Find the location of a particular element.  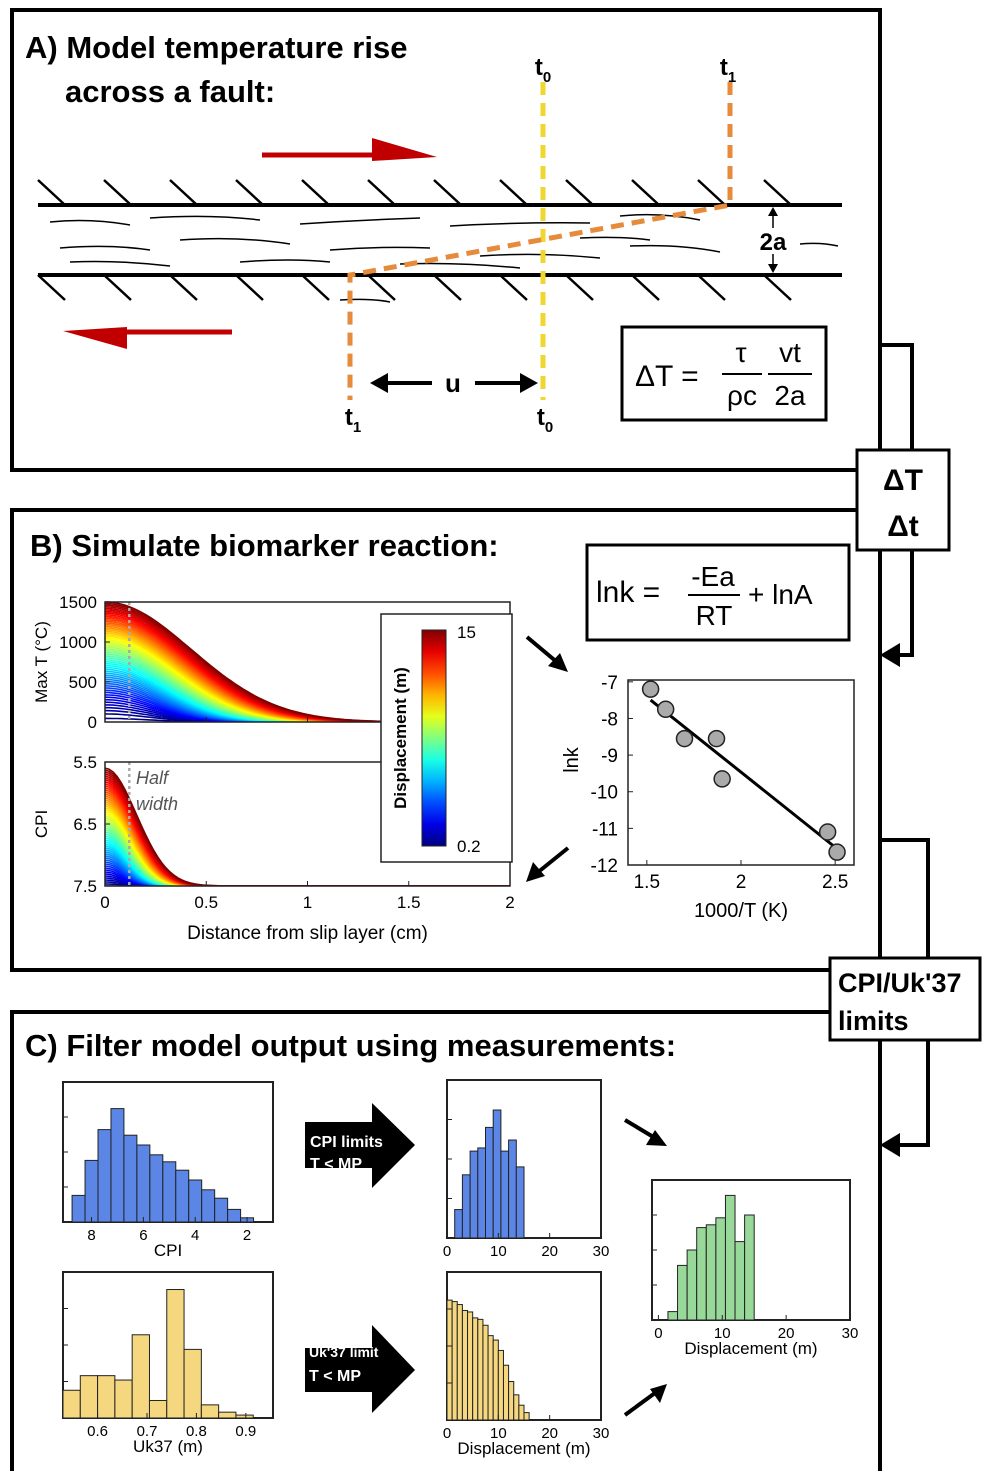

x-tick-label: 2 is located at coordinates (741, 882).